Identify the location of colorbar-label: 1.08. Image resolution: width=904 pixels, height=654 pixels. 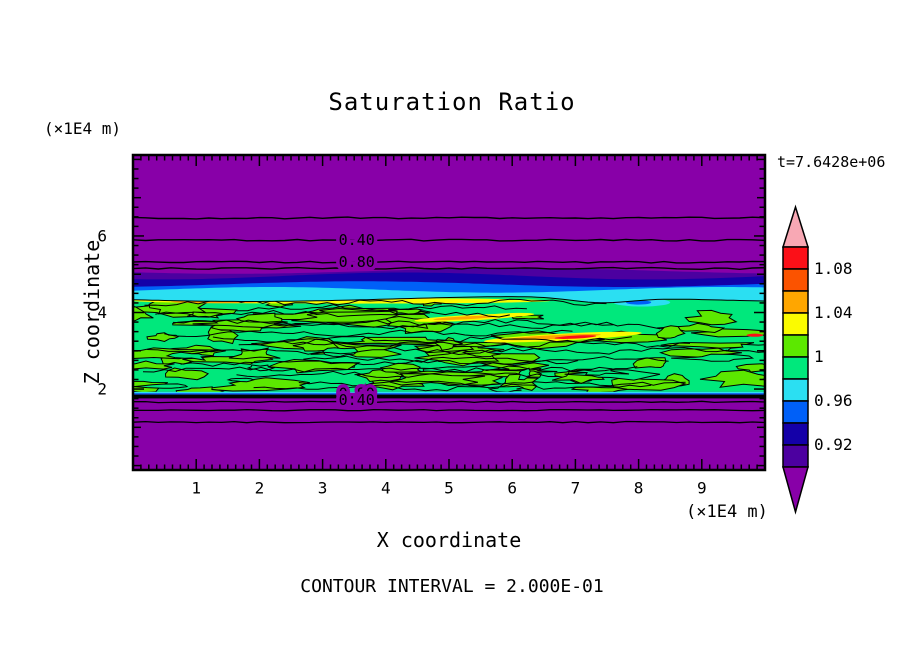
(833, 268).